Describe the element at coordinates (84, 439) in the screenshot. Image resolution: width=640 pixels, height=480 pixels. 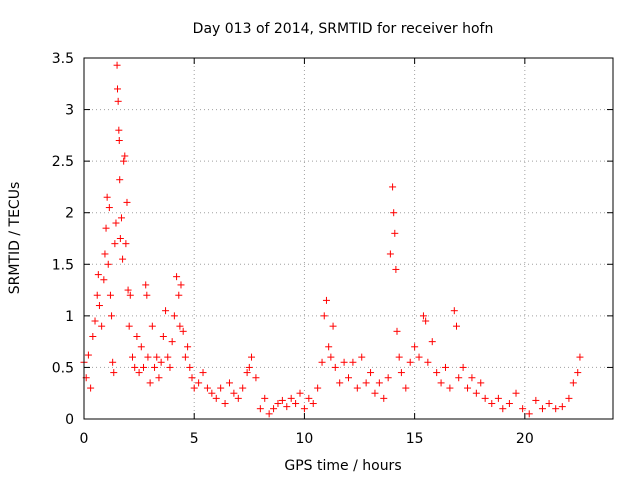
I see `x-tick-label: 0` at that location.